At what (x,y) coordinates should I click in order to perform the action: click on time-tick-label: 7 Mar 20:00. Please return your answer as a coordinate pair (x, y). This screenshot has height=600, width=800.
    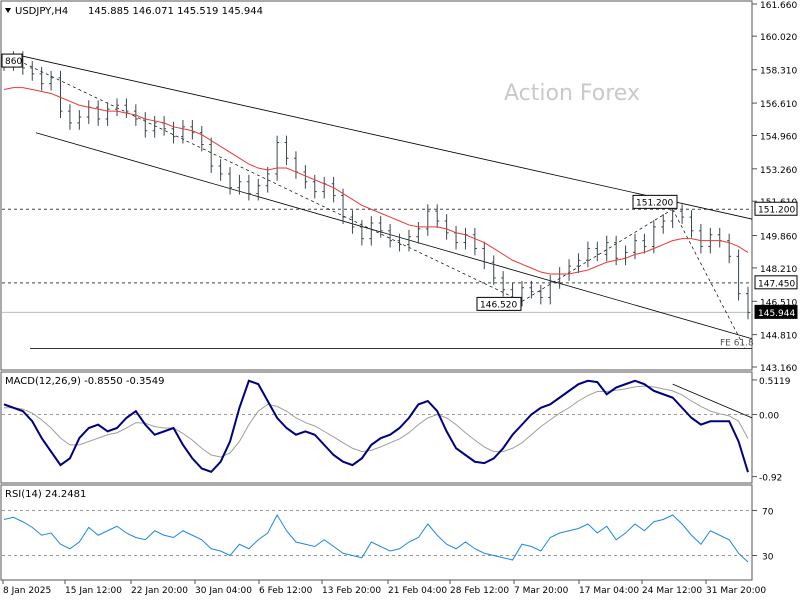
    Looking at the image, I should click on (541, 591).